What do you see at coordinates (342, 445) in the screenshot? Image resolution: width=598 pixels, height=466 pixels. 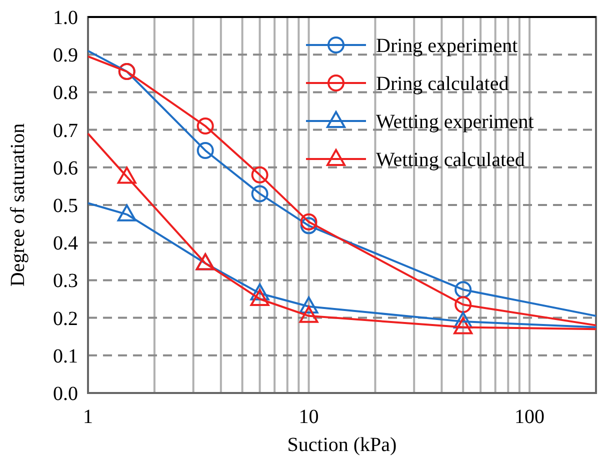 I see `x-axis-title: Suction (kPa)` at bounding box center [342, 445].